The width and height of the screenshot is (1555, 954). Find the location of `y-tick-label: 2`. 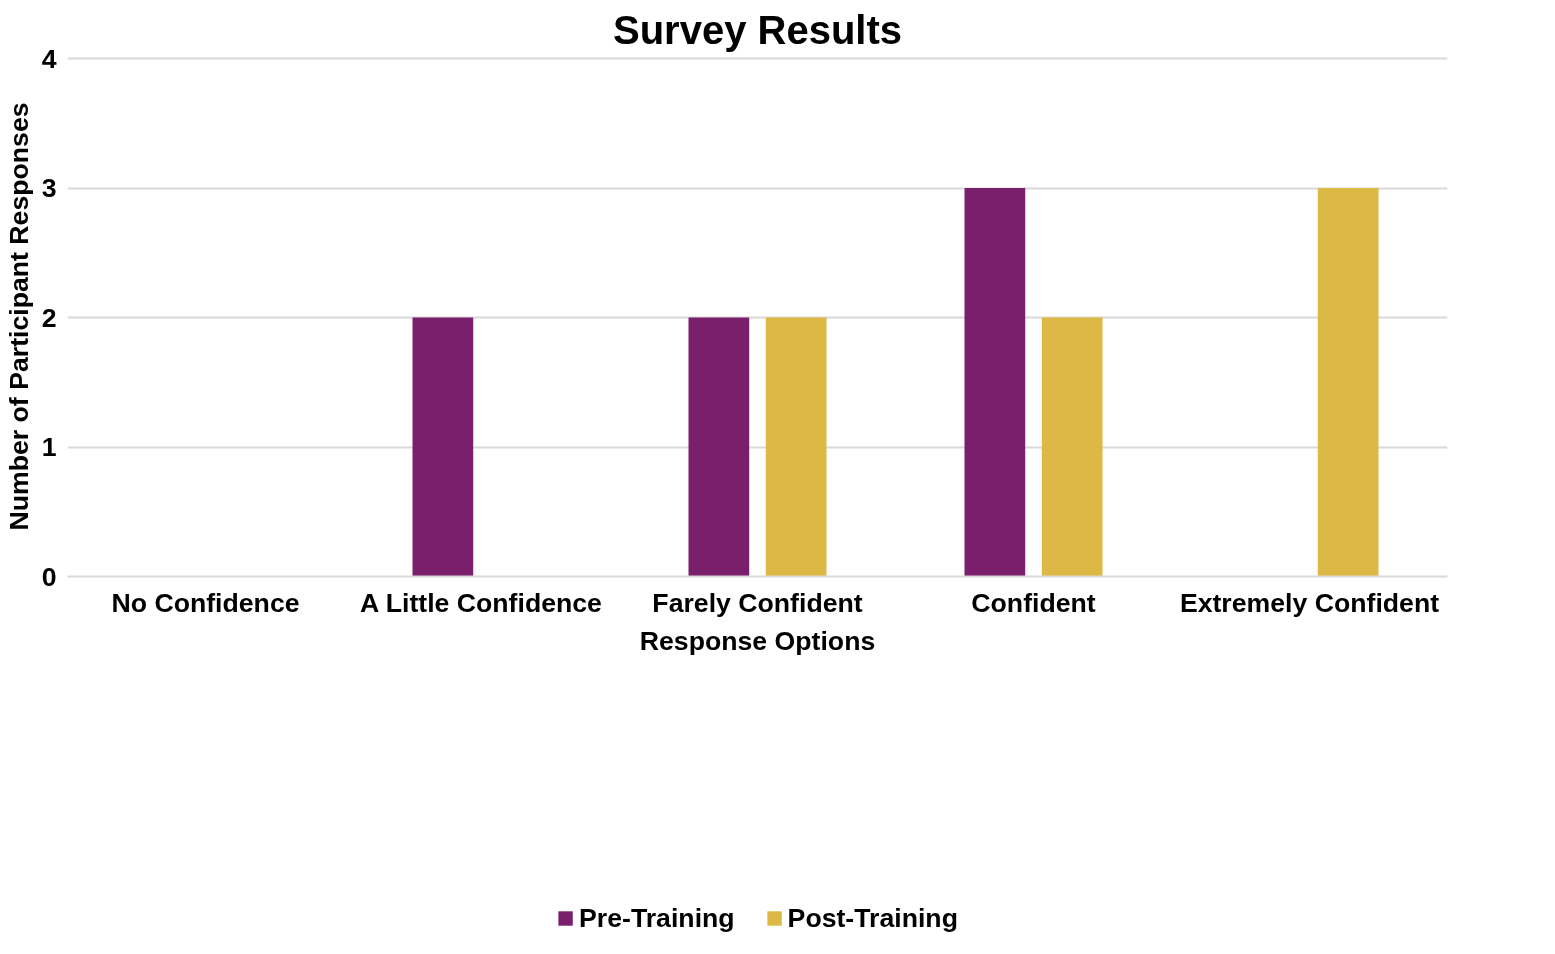

y-tick-label: 2 is located at coordinates (49, 317).